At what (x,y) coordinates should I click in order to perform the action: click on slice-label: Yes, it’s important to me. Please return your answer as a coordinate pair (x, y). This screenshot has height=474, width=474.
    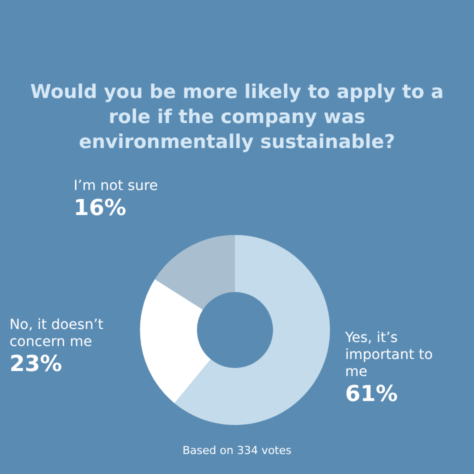
    Looking at the image, I should click on (388, 355).